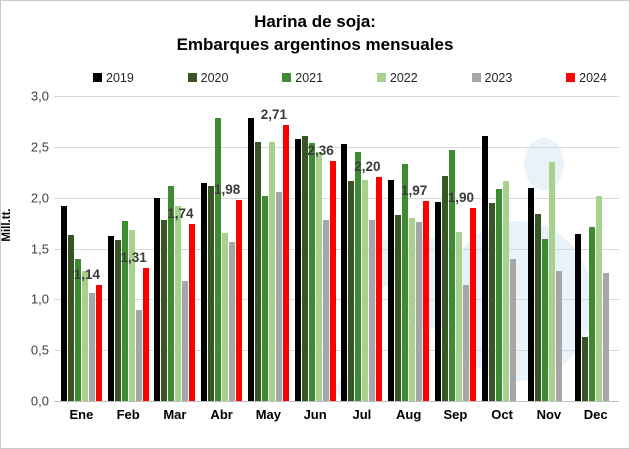 The height and width of the screenshot is (449, 630). I want to click on legend-label-2022: 2022, so click(403, 77).